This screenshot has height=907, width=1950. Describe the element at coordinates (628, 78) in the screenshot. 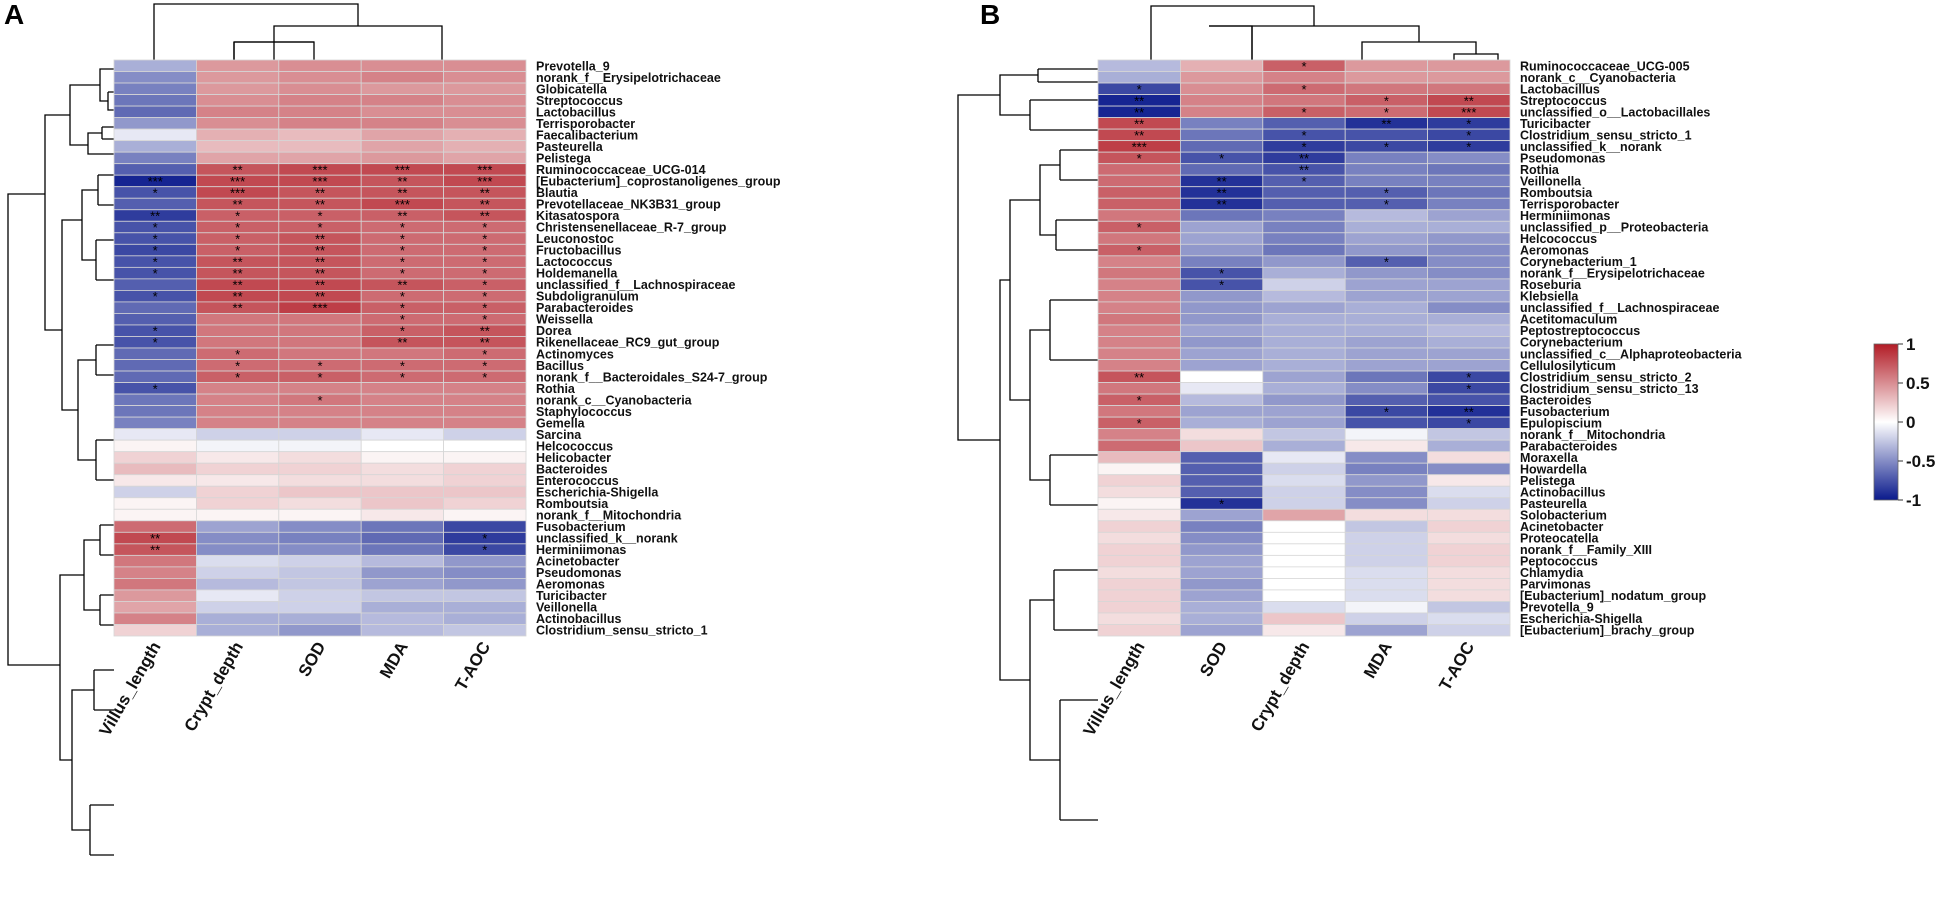

I see `row-label: norank_f__Erysipelotrichaceae` at that location.